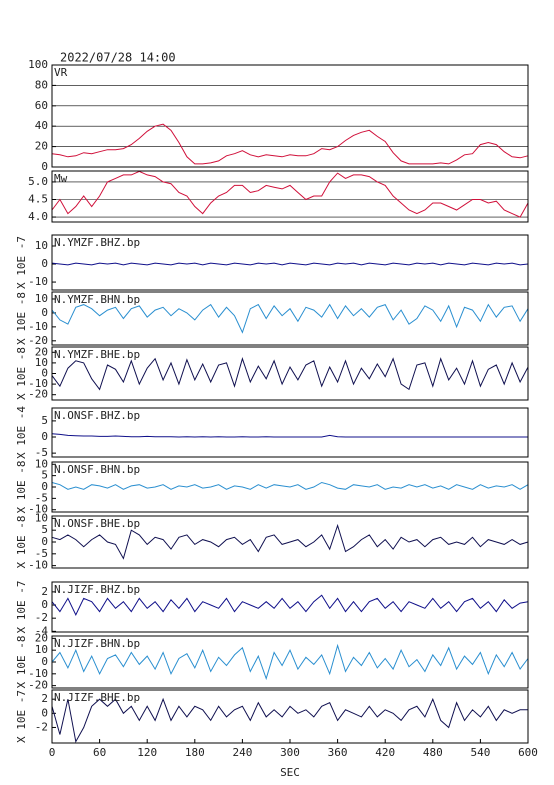 The height and width of the screenshot is (785, 554). I want to click on x-tick-label: 120, so click(147, 752).